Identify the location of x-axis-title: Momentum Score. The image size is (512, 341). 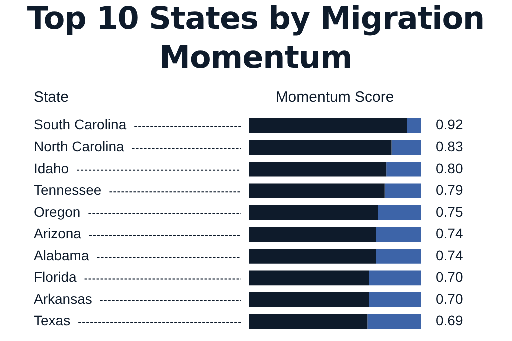
(335, 97).